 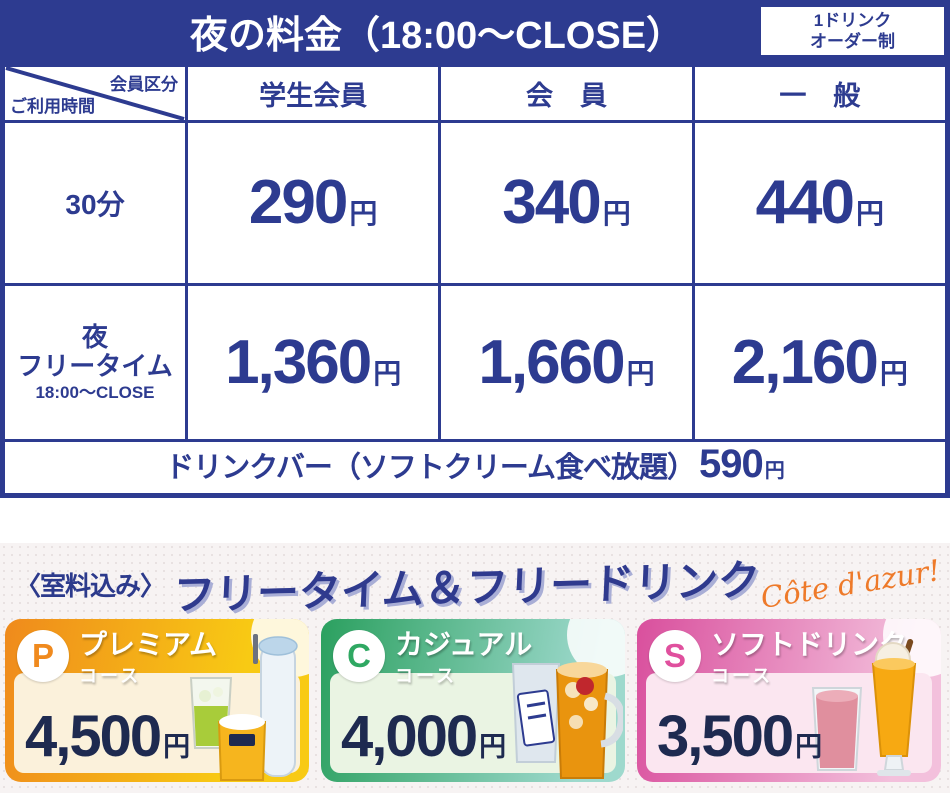 What do you see at coordinates (466, 587) in the screenshot?
I see `freetime-freedrink-title: フリータイム＆フリードリンク` at bounding box center [466, 587].